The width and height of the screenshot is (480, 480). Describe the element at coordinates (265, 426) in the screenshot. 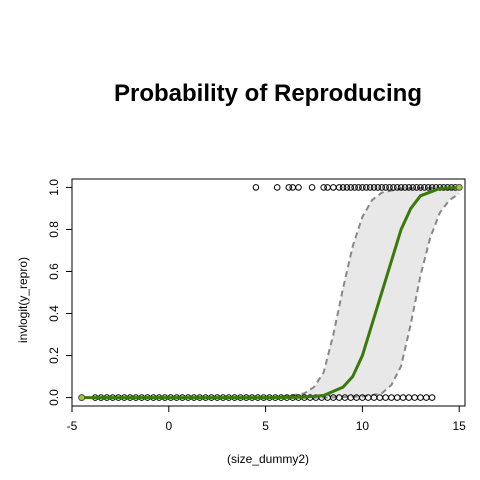

I see `x-tick-label: 5` at that location.